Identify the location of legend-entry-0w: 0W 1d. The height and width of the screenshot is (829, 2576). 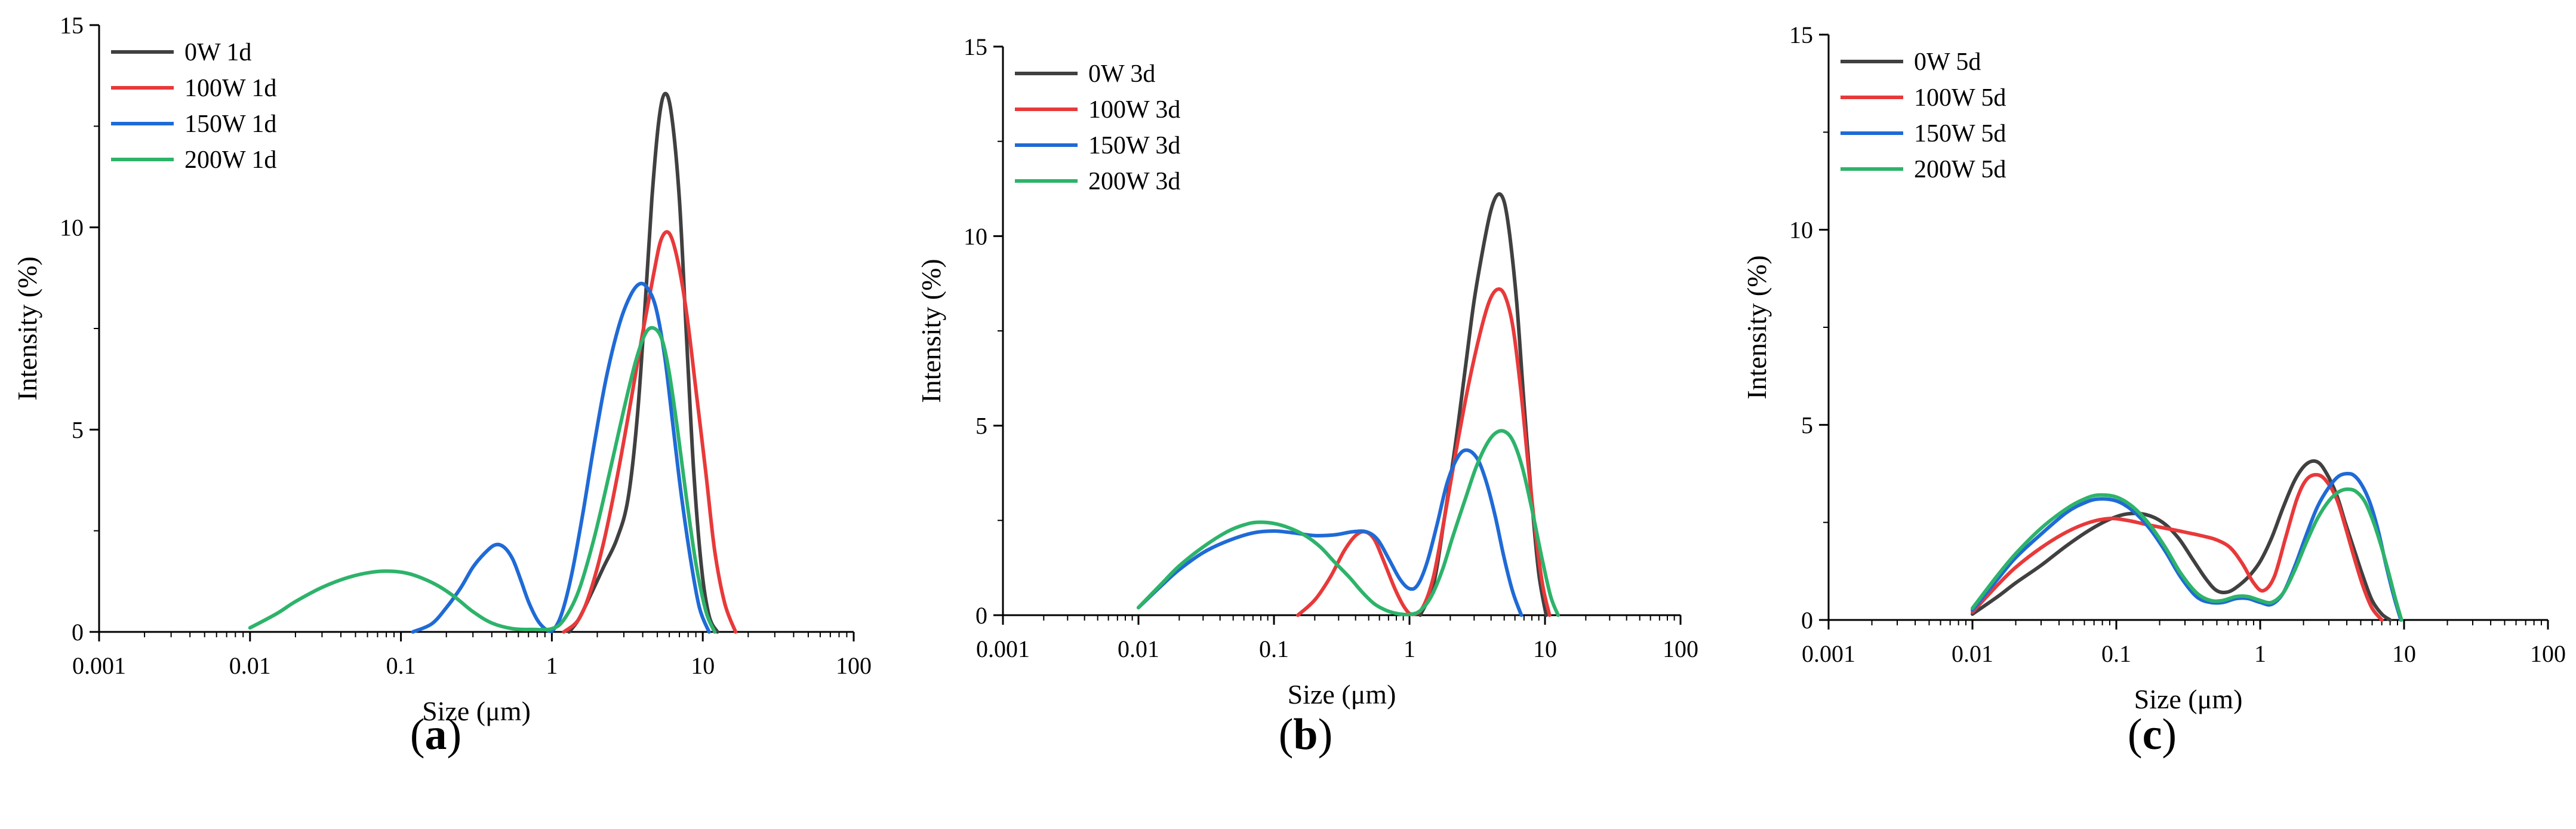
(217, 52).